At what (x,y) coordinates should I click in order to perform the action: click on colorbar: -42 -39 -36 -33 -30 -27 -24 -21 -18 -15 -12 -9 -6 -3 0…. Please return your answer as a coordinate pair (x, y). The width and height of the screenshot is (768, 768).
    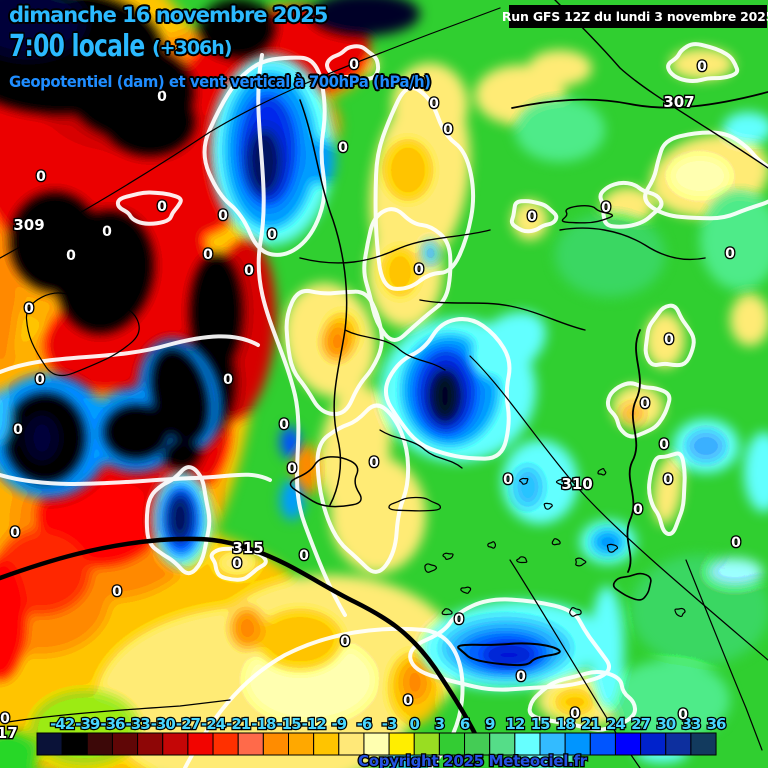
    Looking at the image, I should click on (382, 735).